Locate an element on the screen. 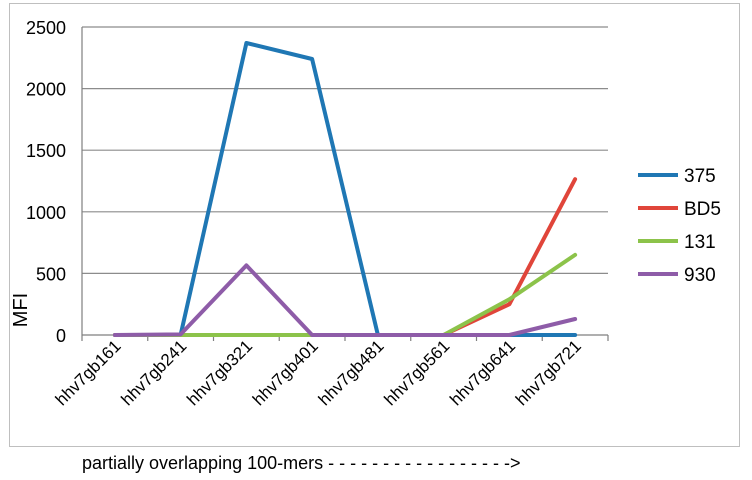 The height and width of the screenshot is (480, 752). legend-label-131: 131 is located at coordinates (700, 242).